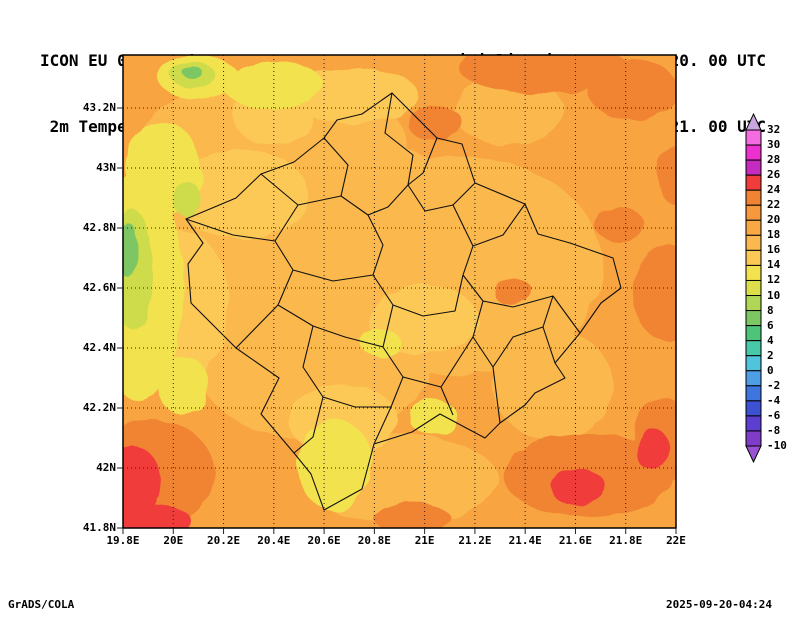 The image size is (800, 618). What do you see at coordinates (106, 167) in the screenshot?
I see `y-tick-label: 43N` at bounding box center [106, 167].